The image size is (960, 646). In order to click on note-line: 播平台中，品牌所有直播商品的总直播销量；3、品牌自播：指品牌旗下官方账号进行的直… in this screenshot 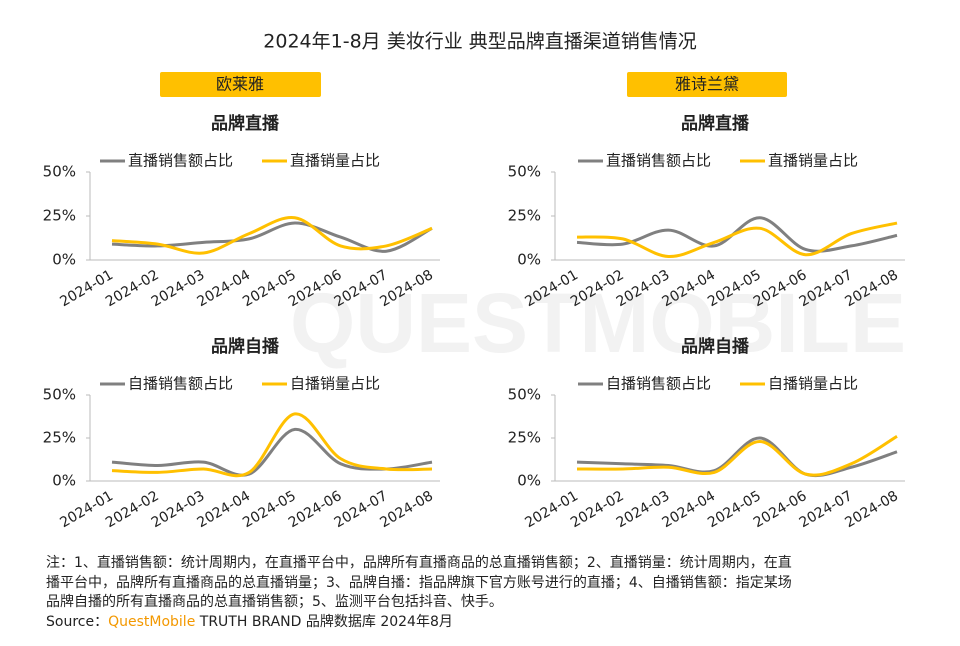, I will do `click(419, 582)`.